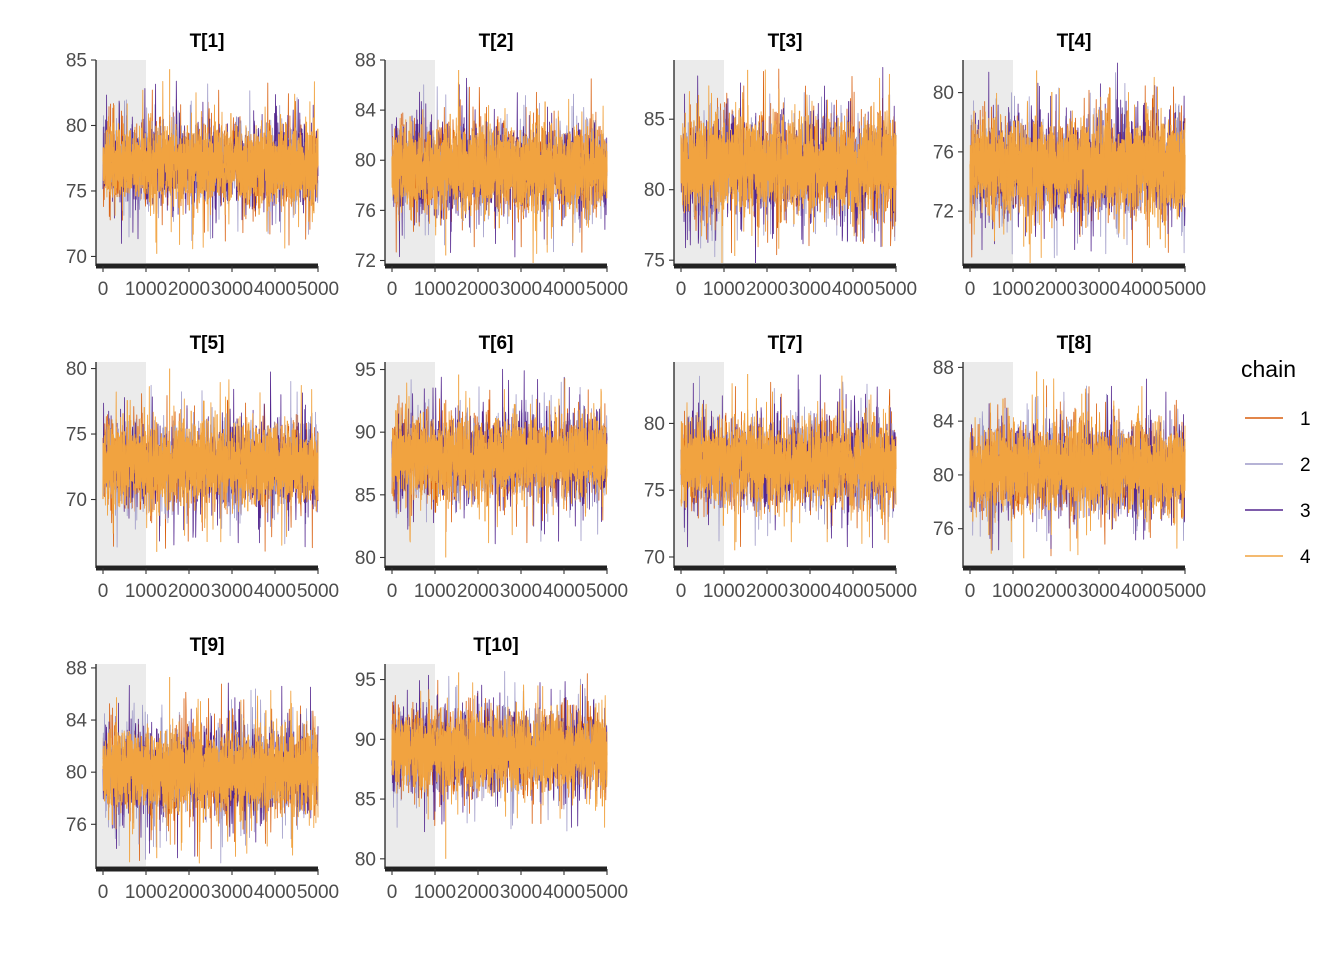 This screenshot has height=960, width=1344. Describe the element at coordinates (1278, 557) in the screenshot. I see `legend-item-chain-4: 4` at that location.